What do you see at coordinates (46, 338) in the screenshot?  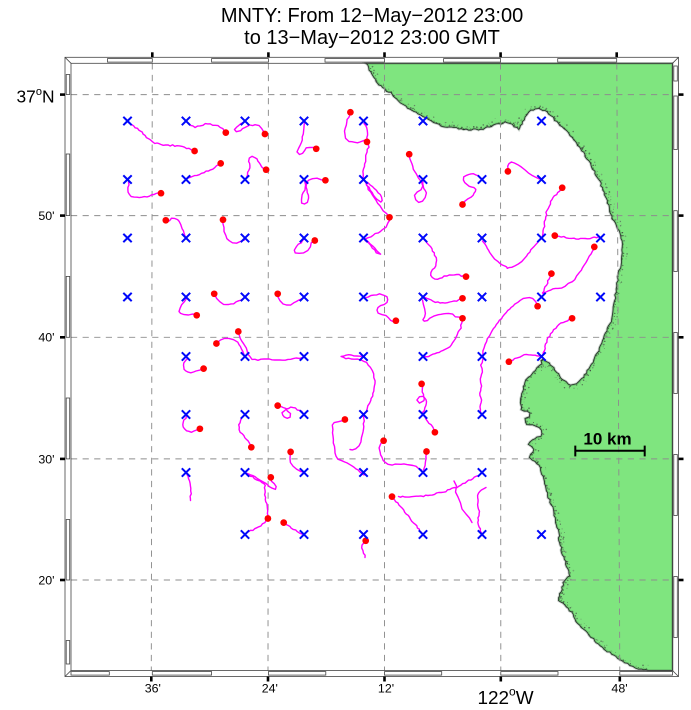 I see `svg-text: 40'` at bounding box center [46, 338].